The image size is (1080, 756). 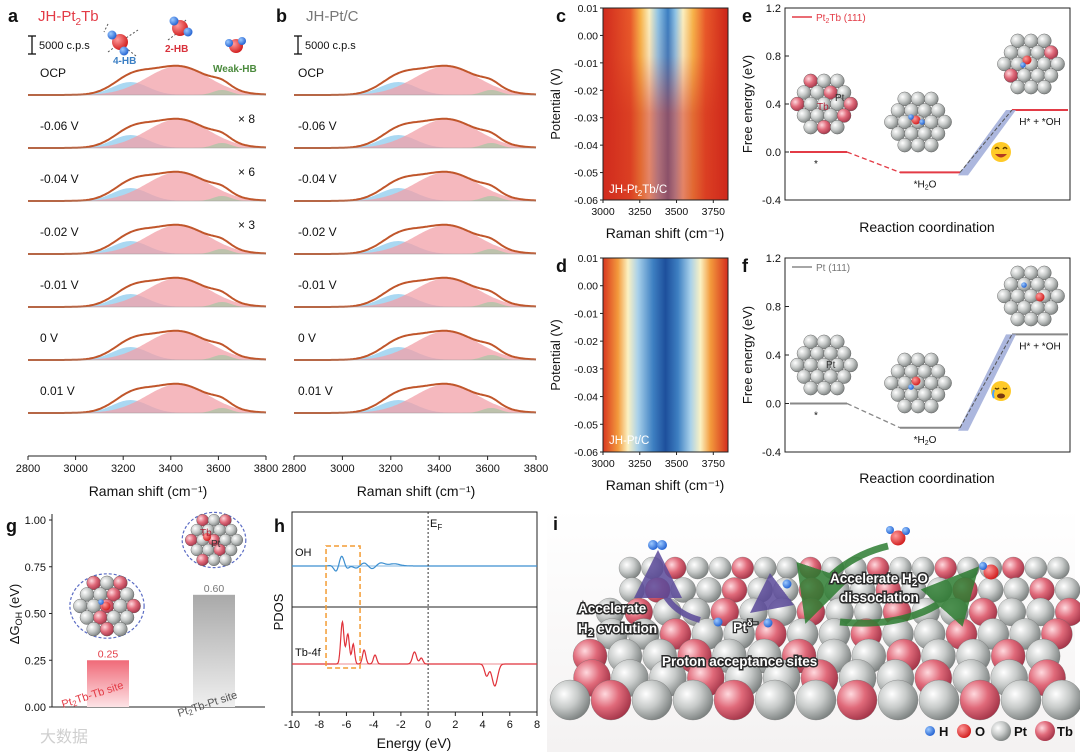 I want to click on oh-molecule-icon, so click(x=989, y=571).